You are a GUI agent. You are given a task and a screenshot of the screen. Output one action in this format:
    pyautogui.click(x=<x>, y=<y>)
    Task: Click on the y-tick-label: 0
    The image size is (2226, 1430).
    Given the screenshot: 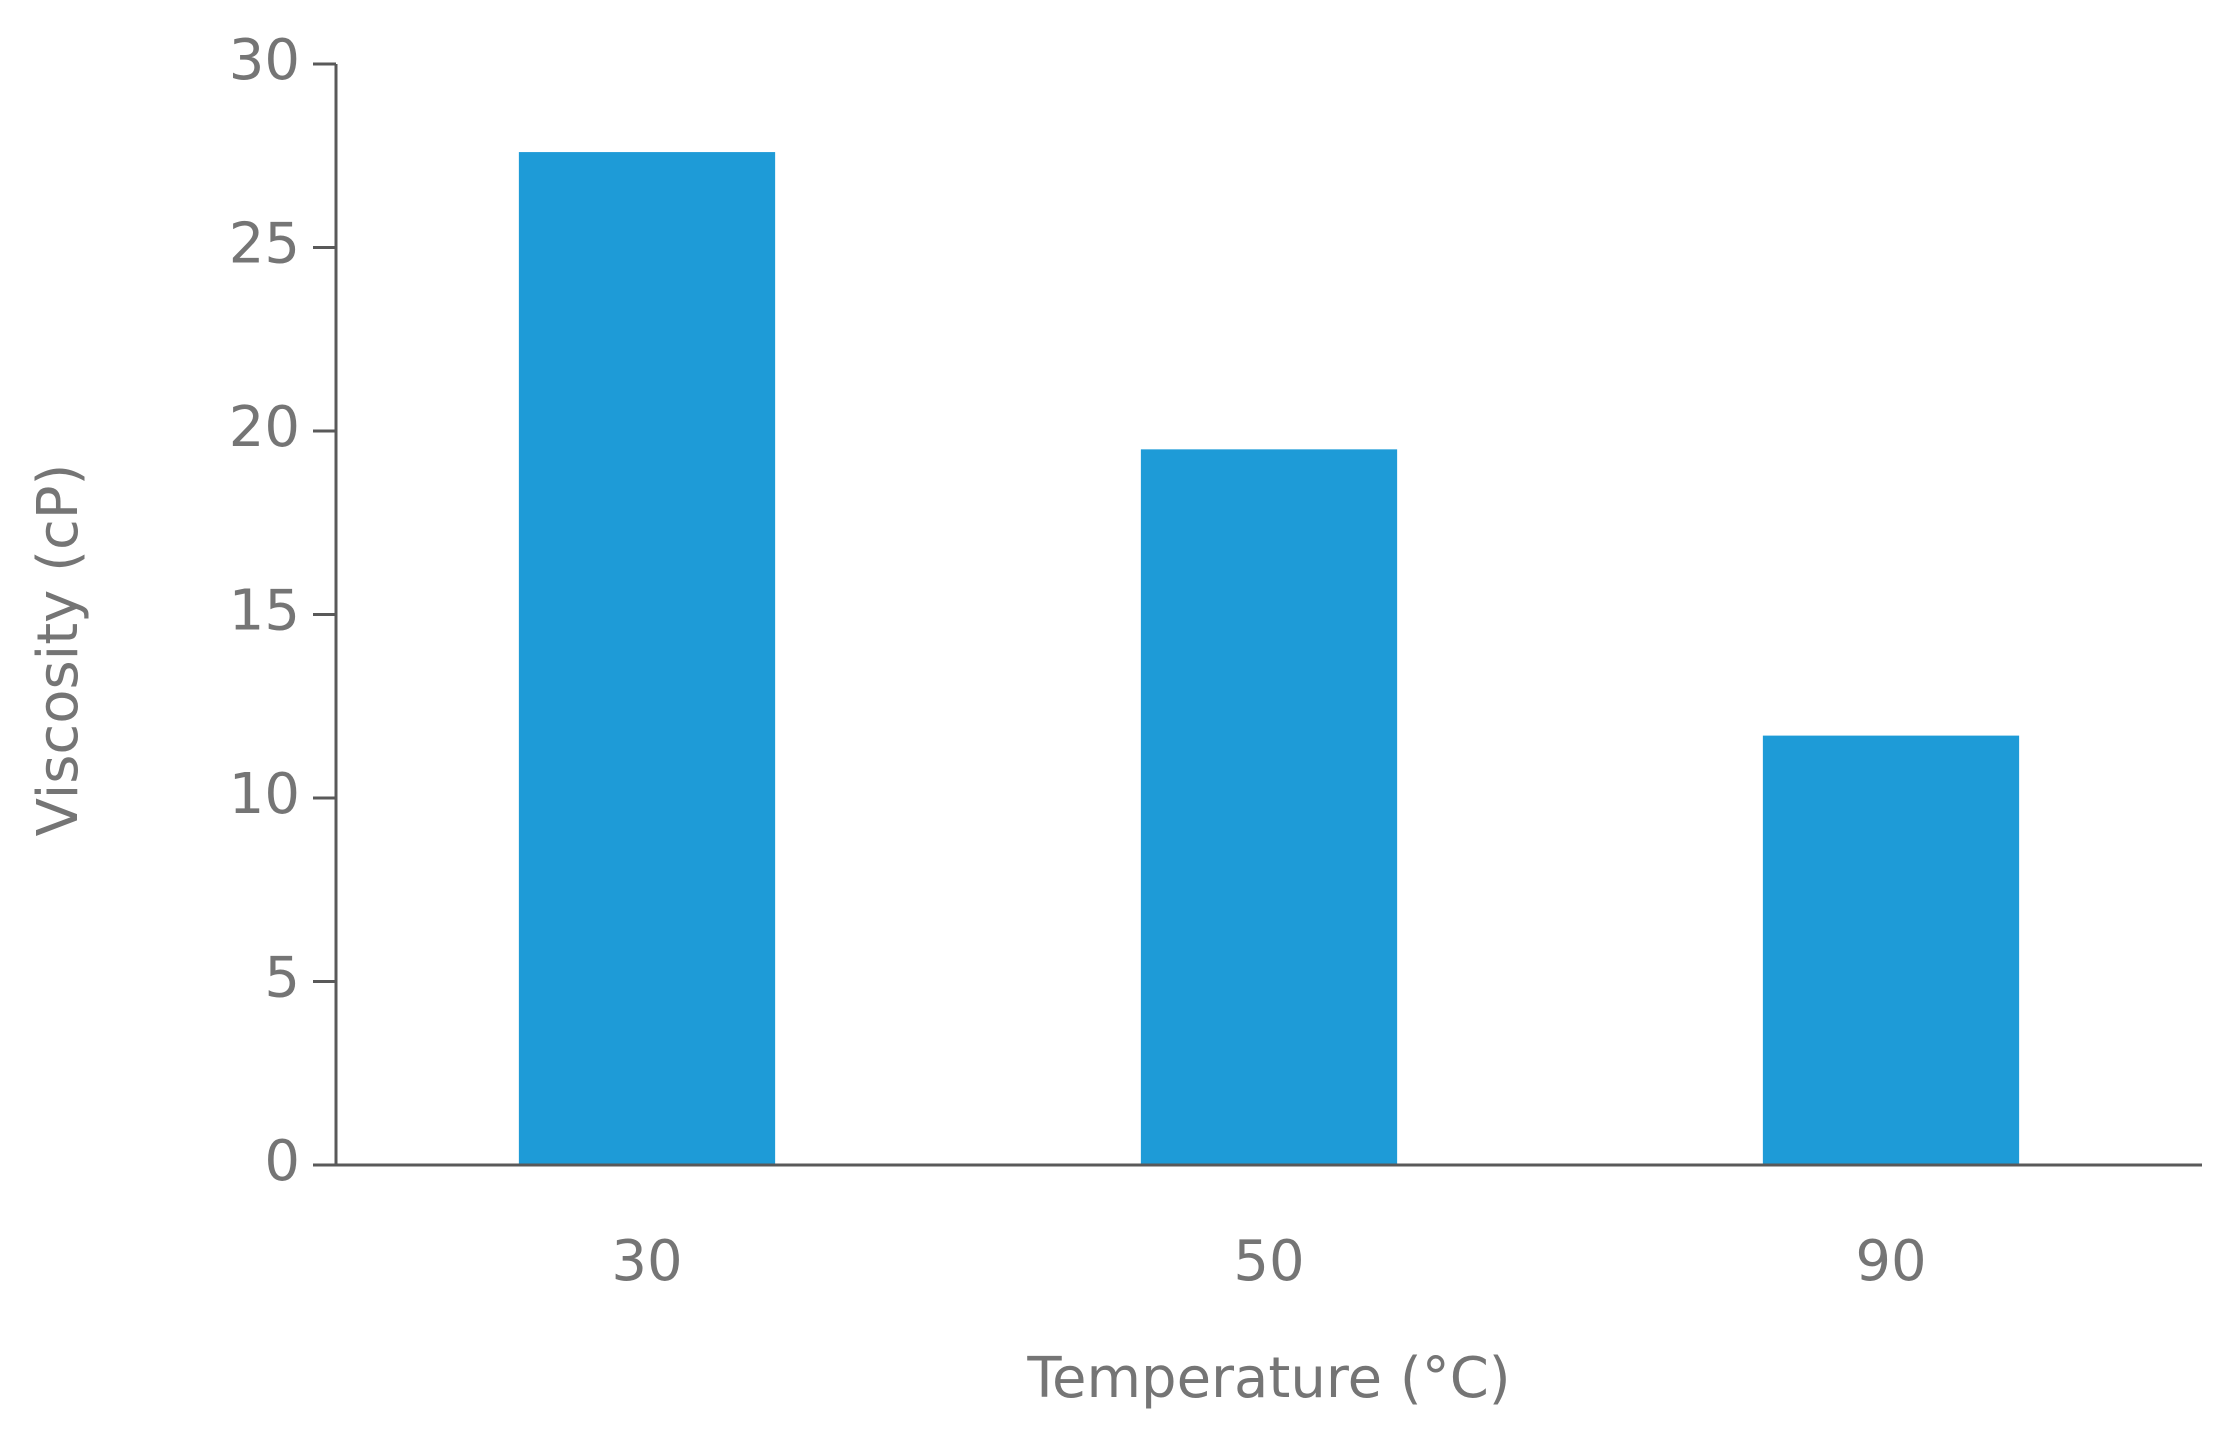 What is the action you would take?
    pyautogui.click(x=282, y=1161)
    